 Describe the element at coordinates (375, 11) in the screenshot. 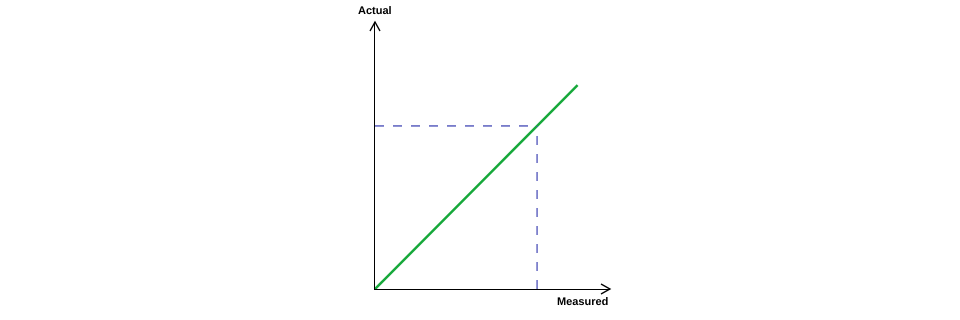

I see `text: Actual` at that location.